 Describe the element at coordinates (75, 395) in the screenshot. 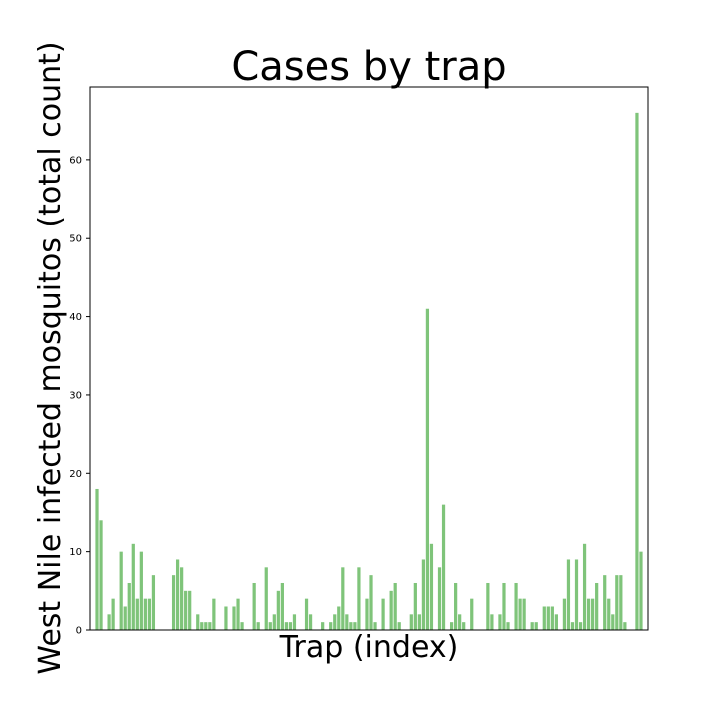

I see `y-tick-label: 30` at that location.